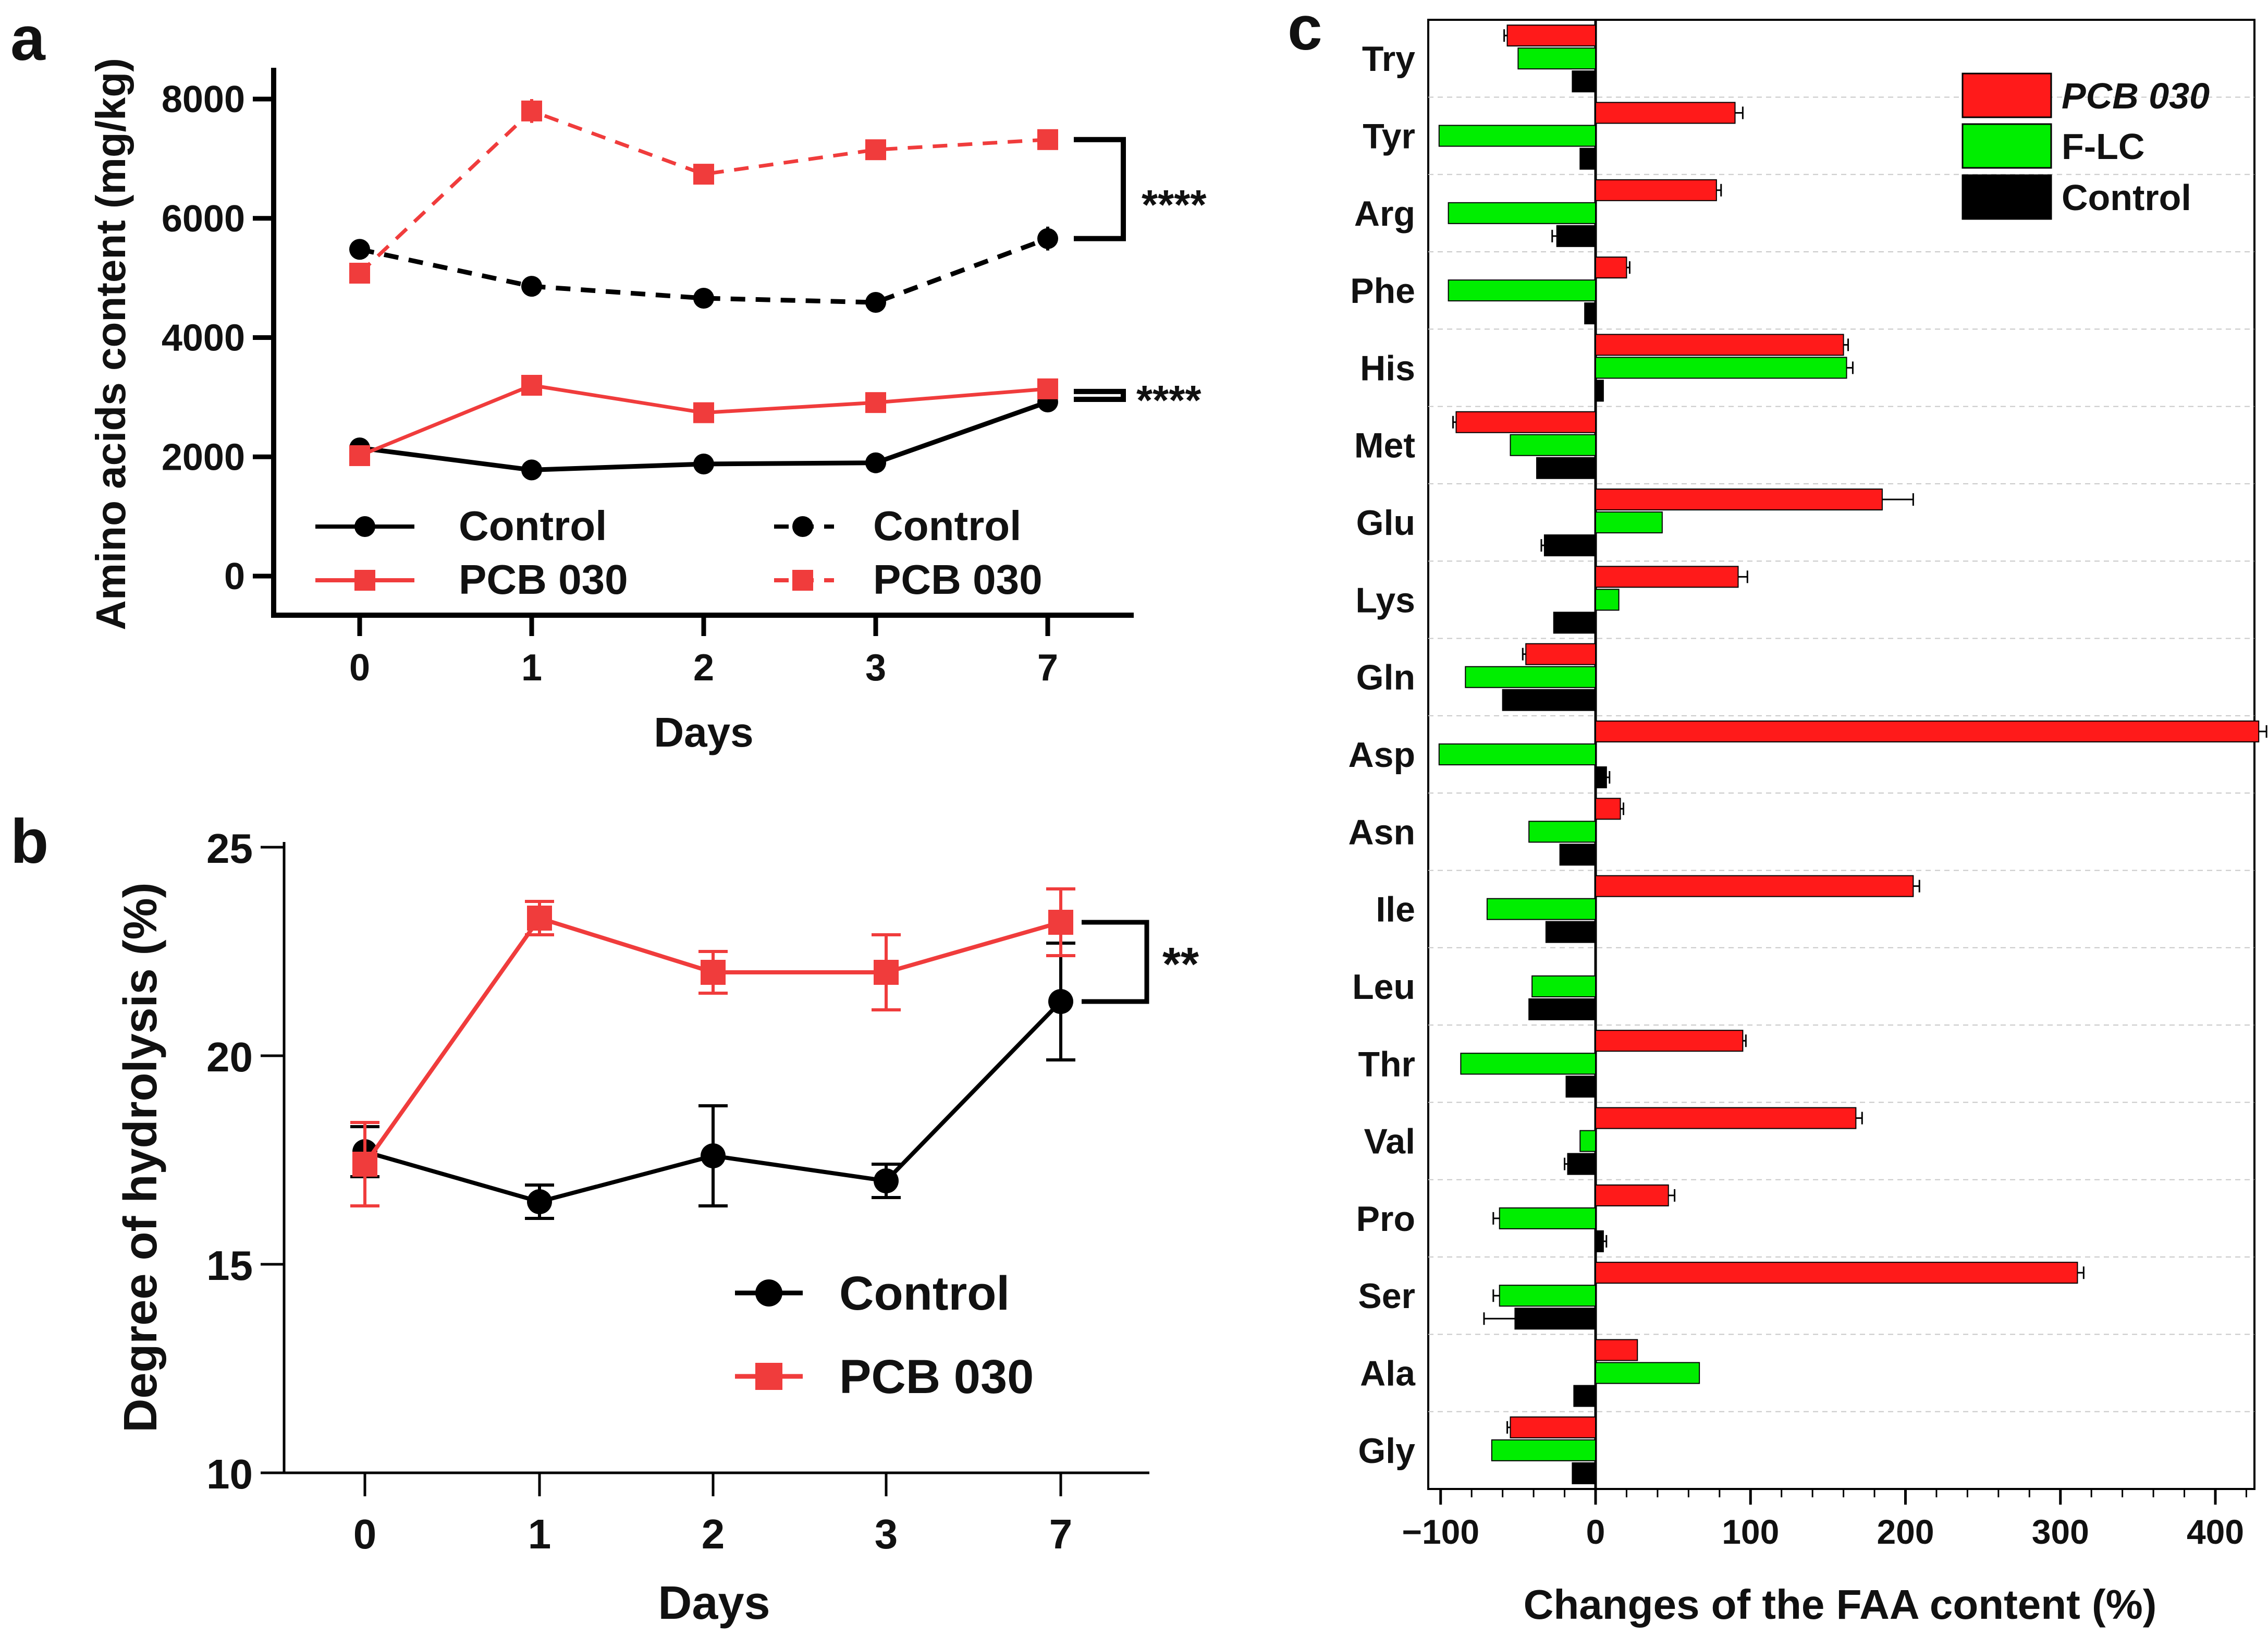  What do you see at coordinates (2103, 146) in the screenshot?
I see `legend-label: F-LC` at bounding box center [2103, 146].